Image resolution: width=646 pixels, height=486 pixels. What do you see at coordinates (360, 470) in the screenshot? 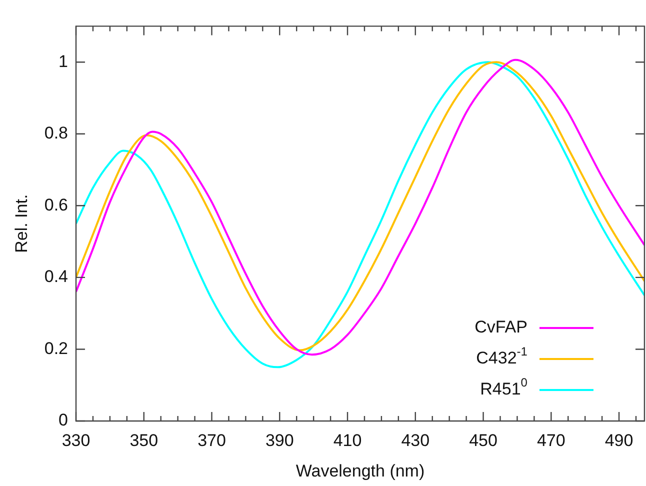
I see `x-axis-title: Wavelength (nm)` at bounding box center [360, 470].